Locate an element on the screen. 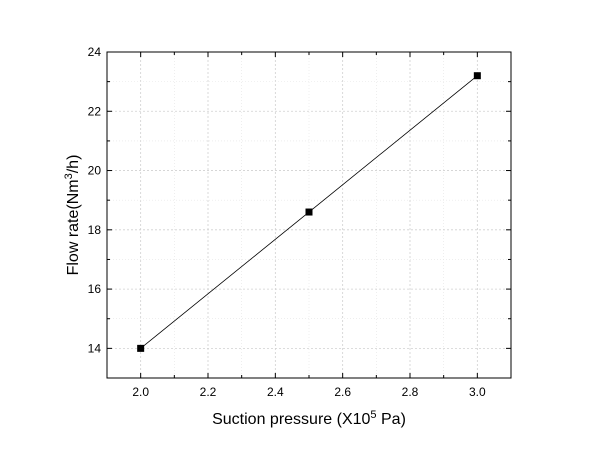 Image resolution: width=593 pixels, height=454 pixels. x-tick-label: 2.4 is located at coordinates (275, 392).